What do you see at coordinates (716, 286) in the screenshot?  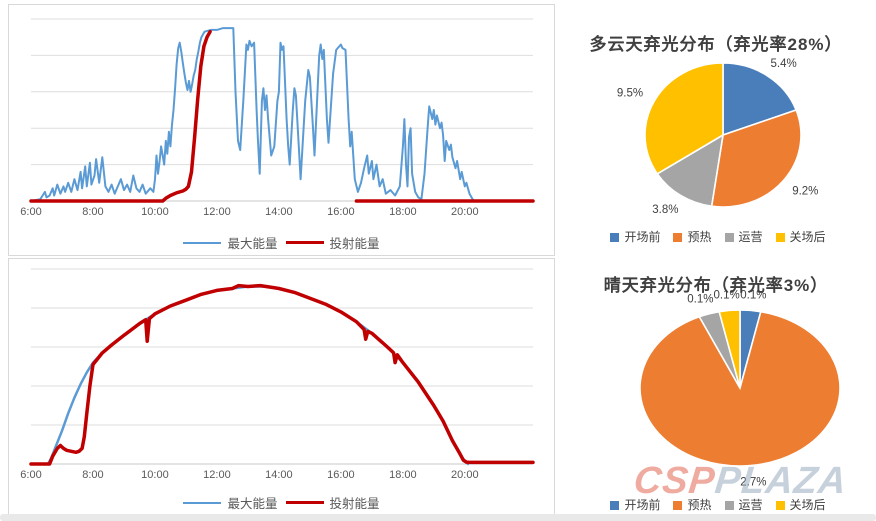 I see `sunny-pie-title: 晴天弃光分布（弃光率3%）` at bounding box center [716, 286].